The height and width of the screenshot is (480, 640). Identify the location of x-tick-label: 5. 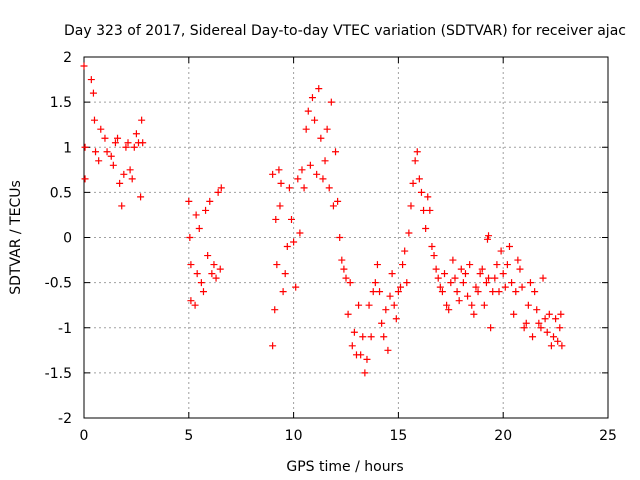
(188, 436).